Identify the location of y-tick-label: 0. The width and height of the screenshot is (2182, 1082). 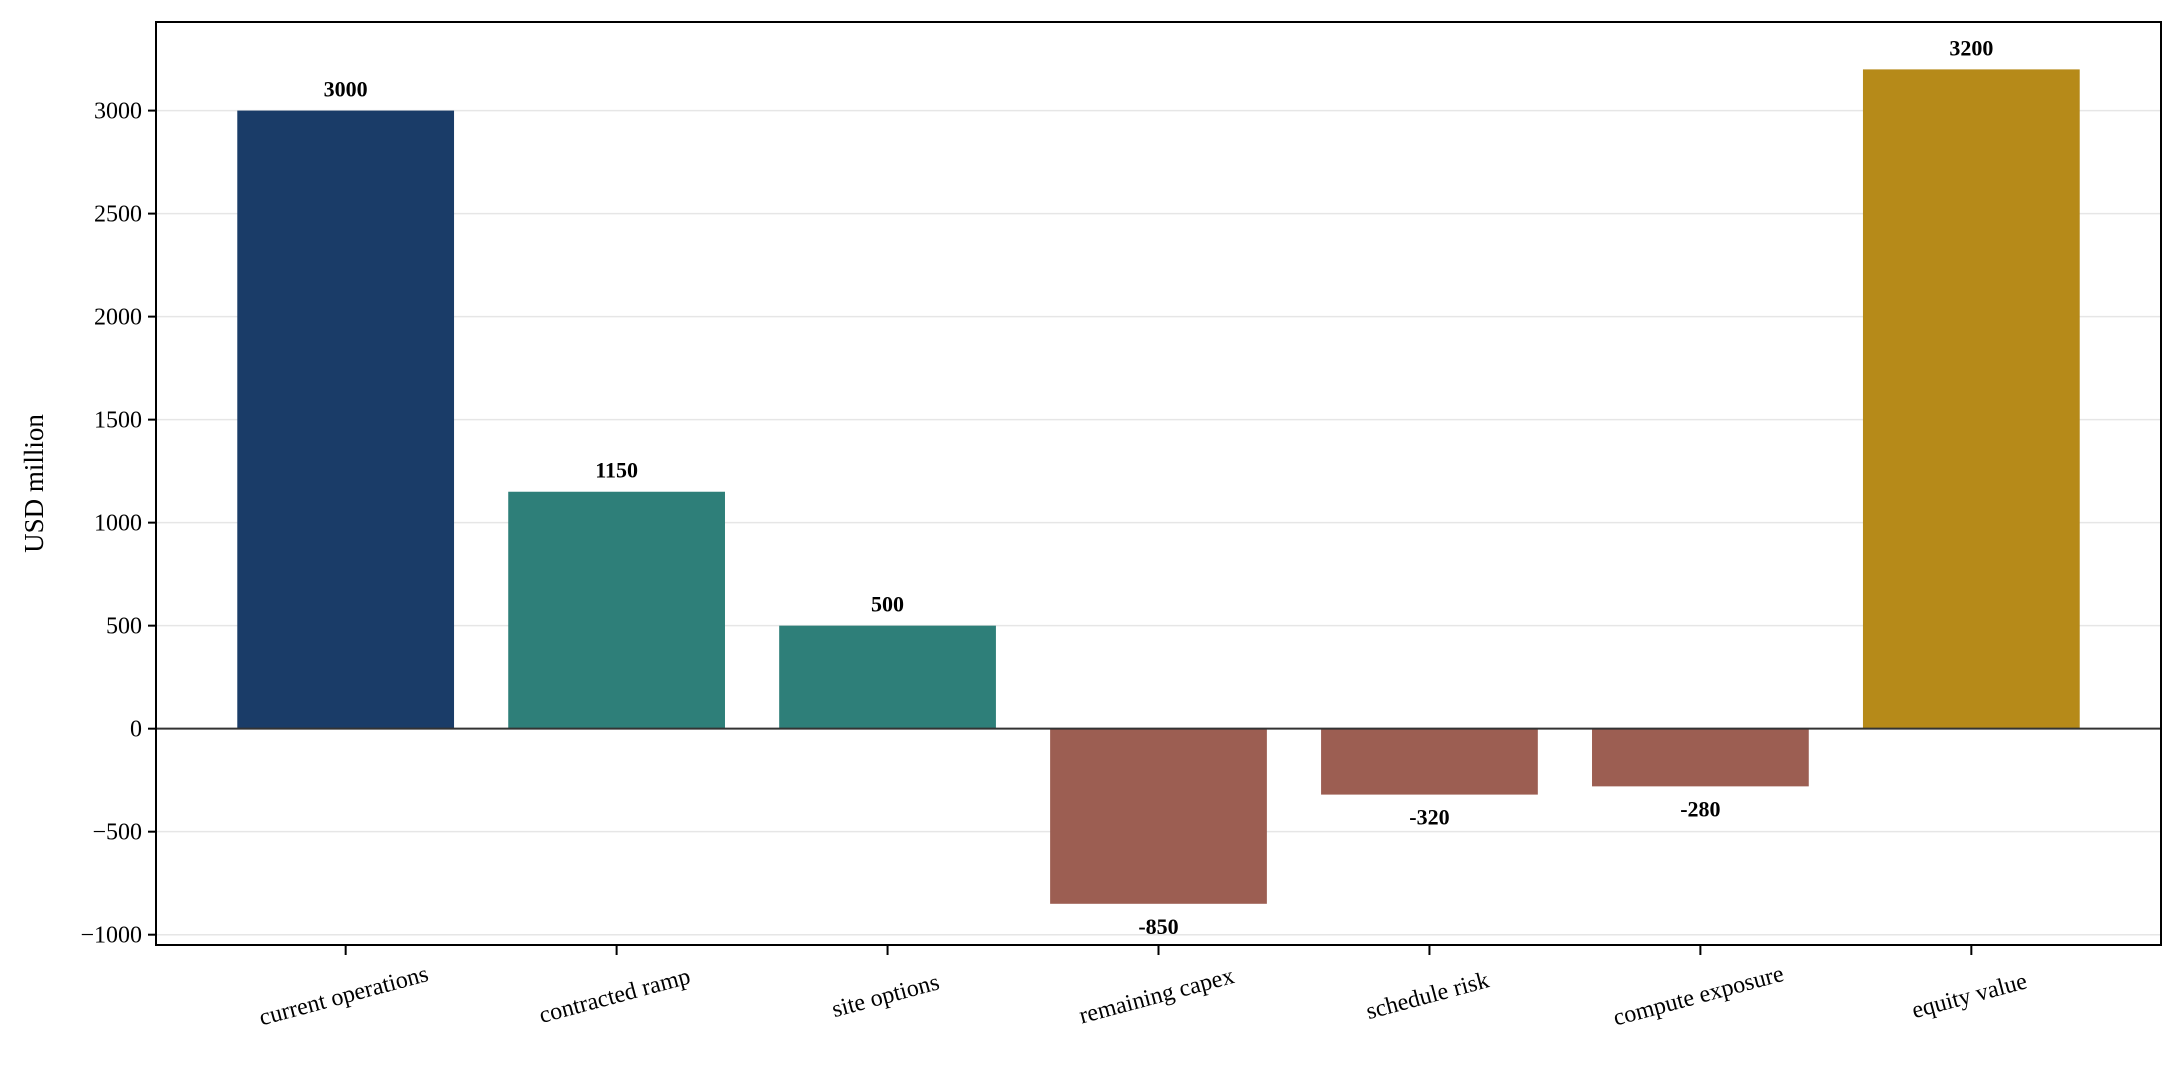
(136, 730).